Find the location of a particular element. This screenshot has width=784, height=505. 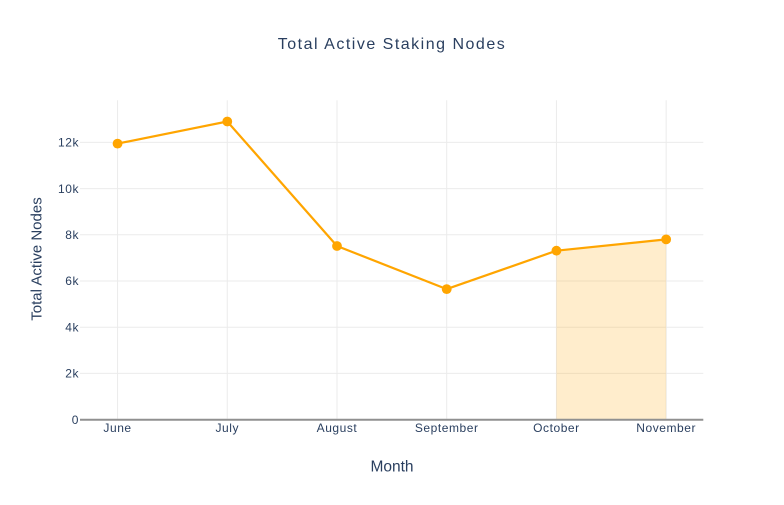

svg-text: 10k is located at coordinates (68, 189).